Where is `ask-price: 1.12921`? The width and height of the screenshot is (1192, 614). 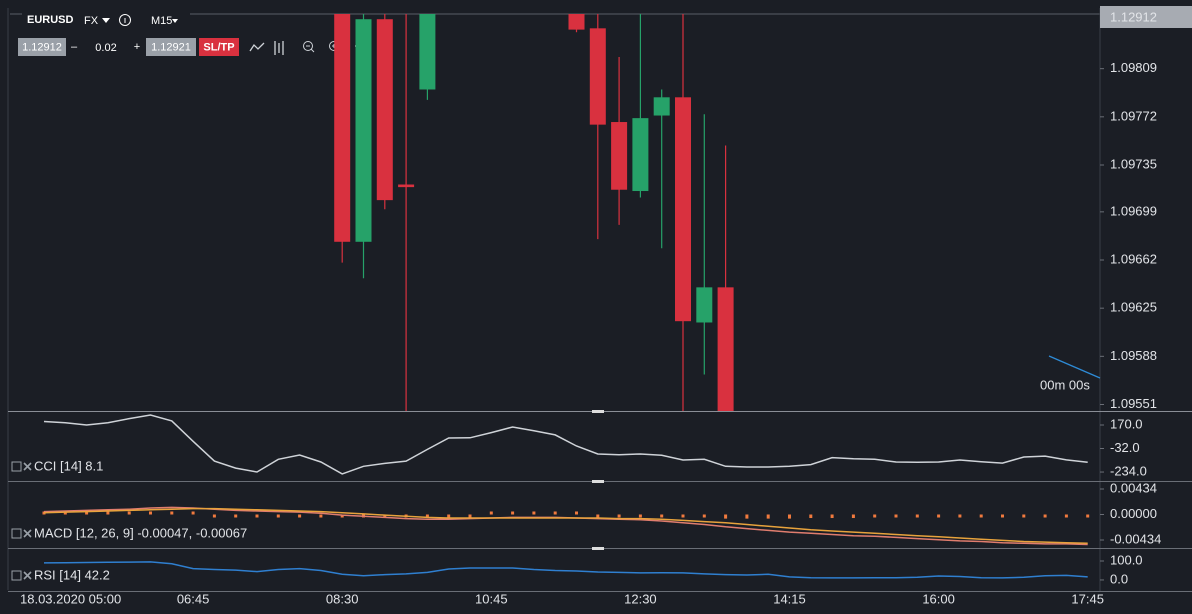
ask-price: 1.12921 is located at coordinates (171, 47).